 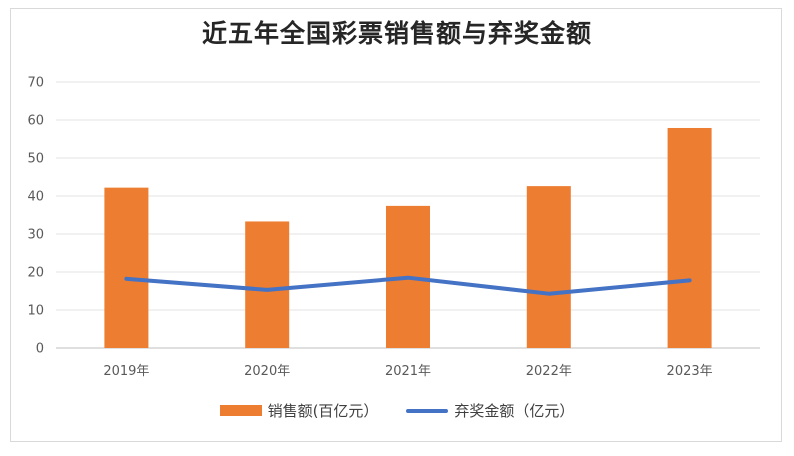 I want to click on legend-label-sales: 销售额(百亿元）, so click(x=323, y=411).